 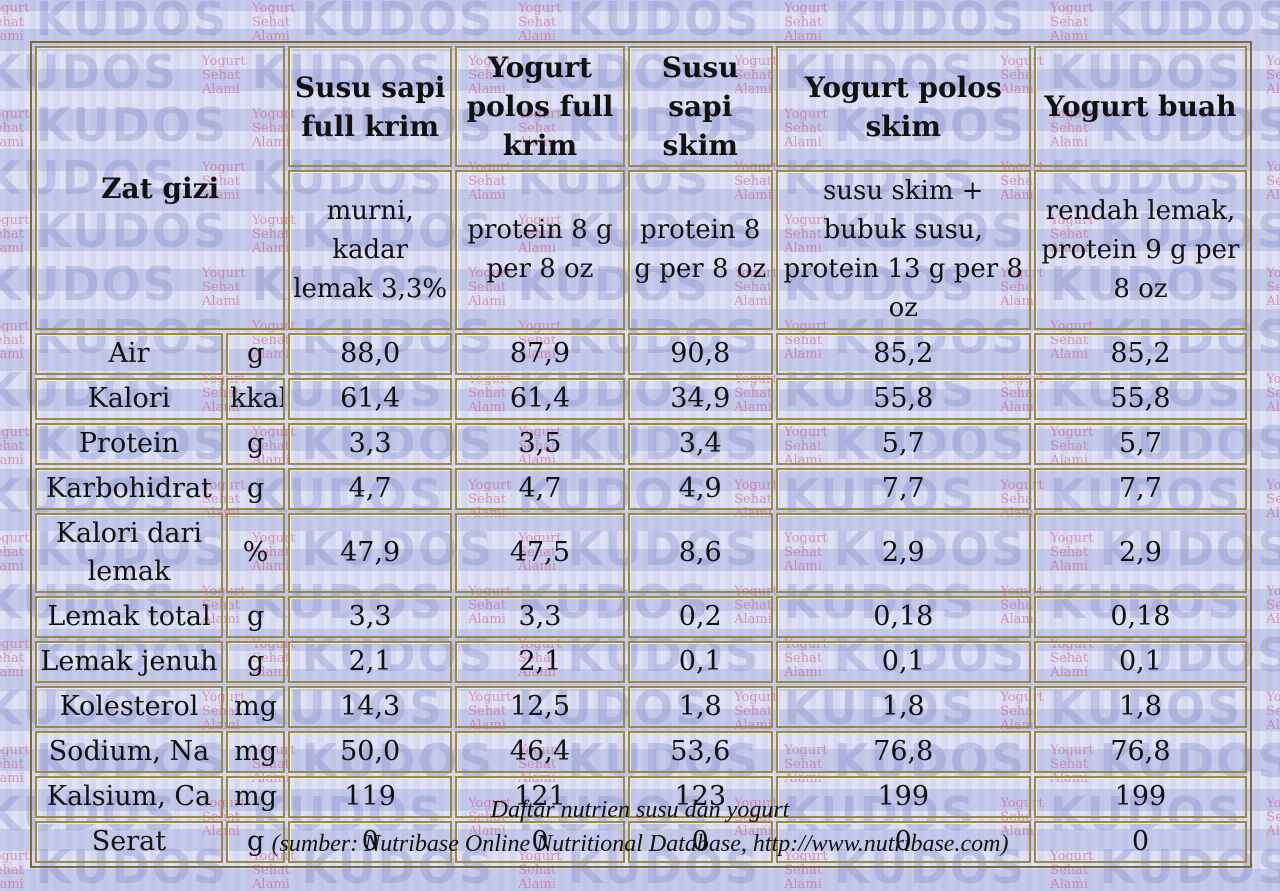 What do you see at coordinates (540, 444) in the screenshot?
I see `nutrient-value: 3,5` at bounding box center [540, 444].